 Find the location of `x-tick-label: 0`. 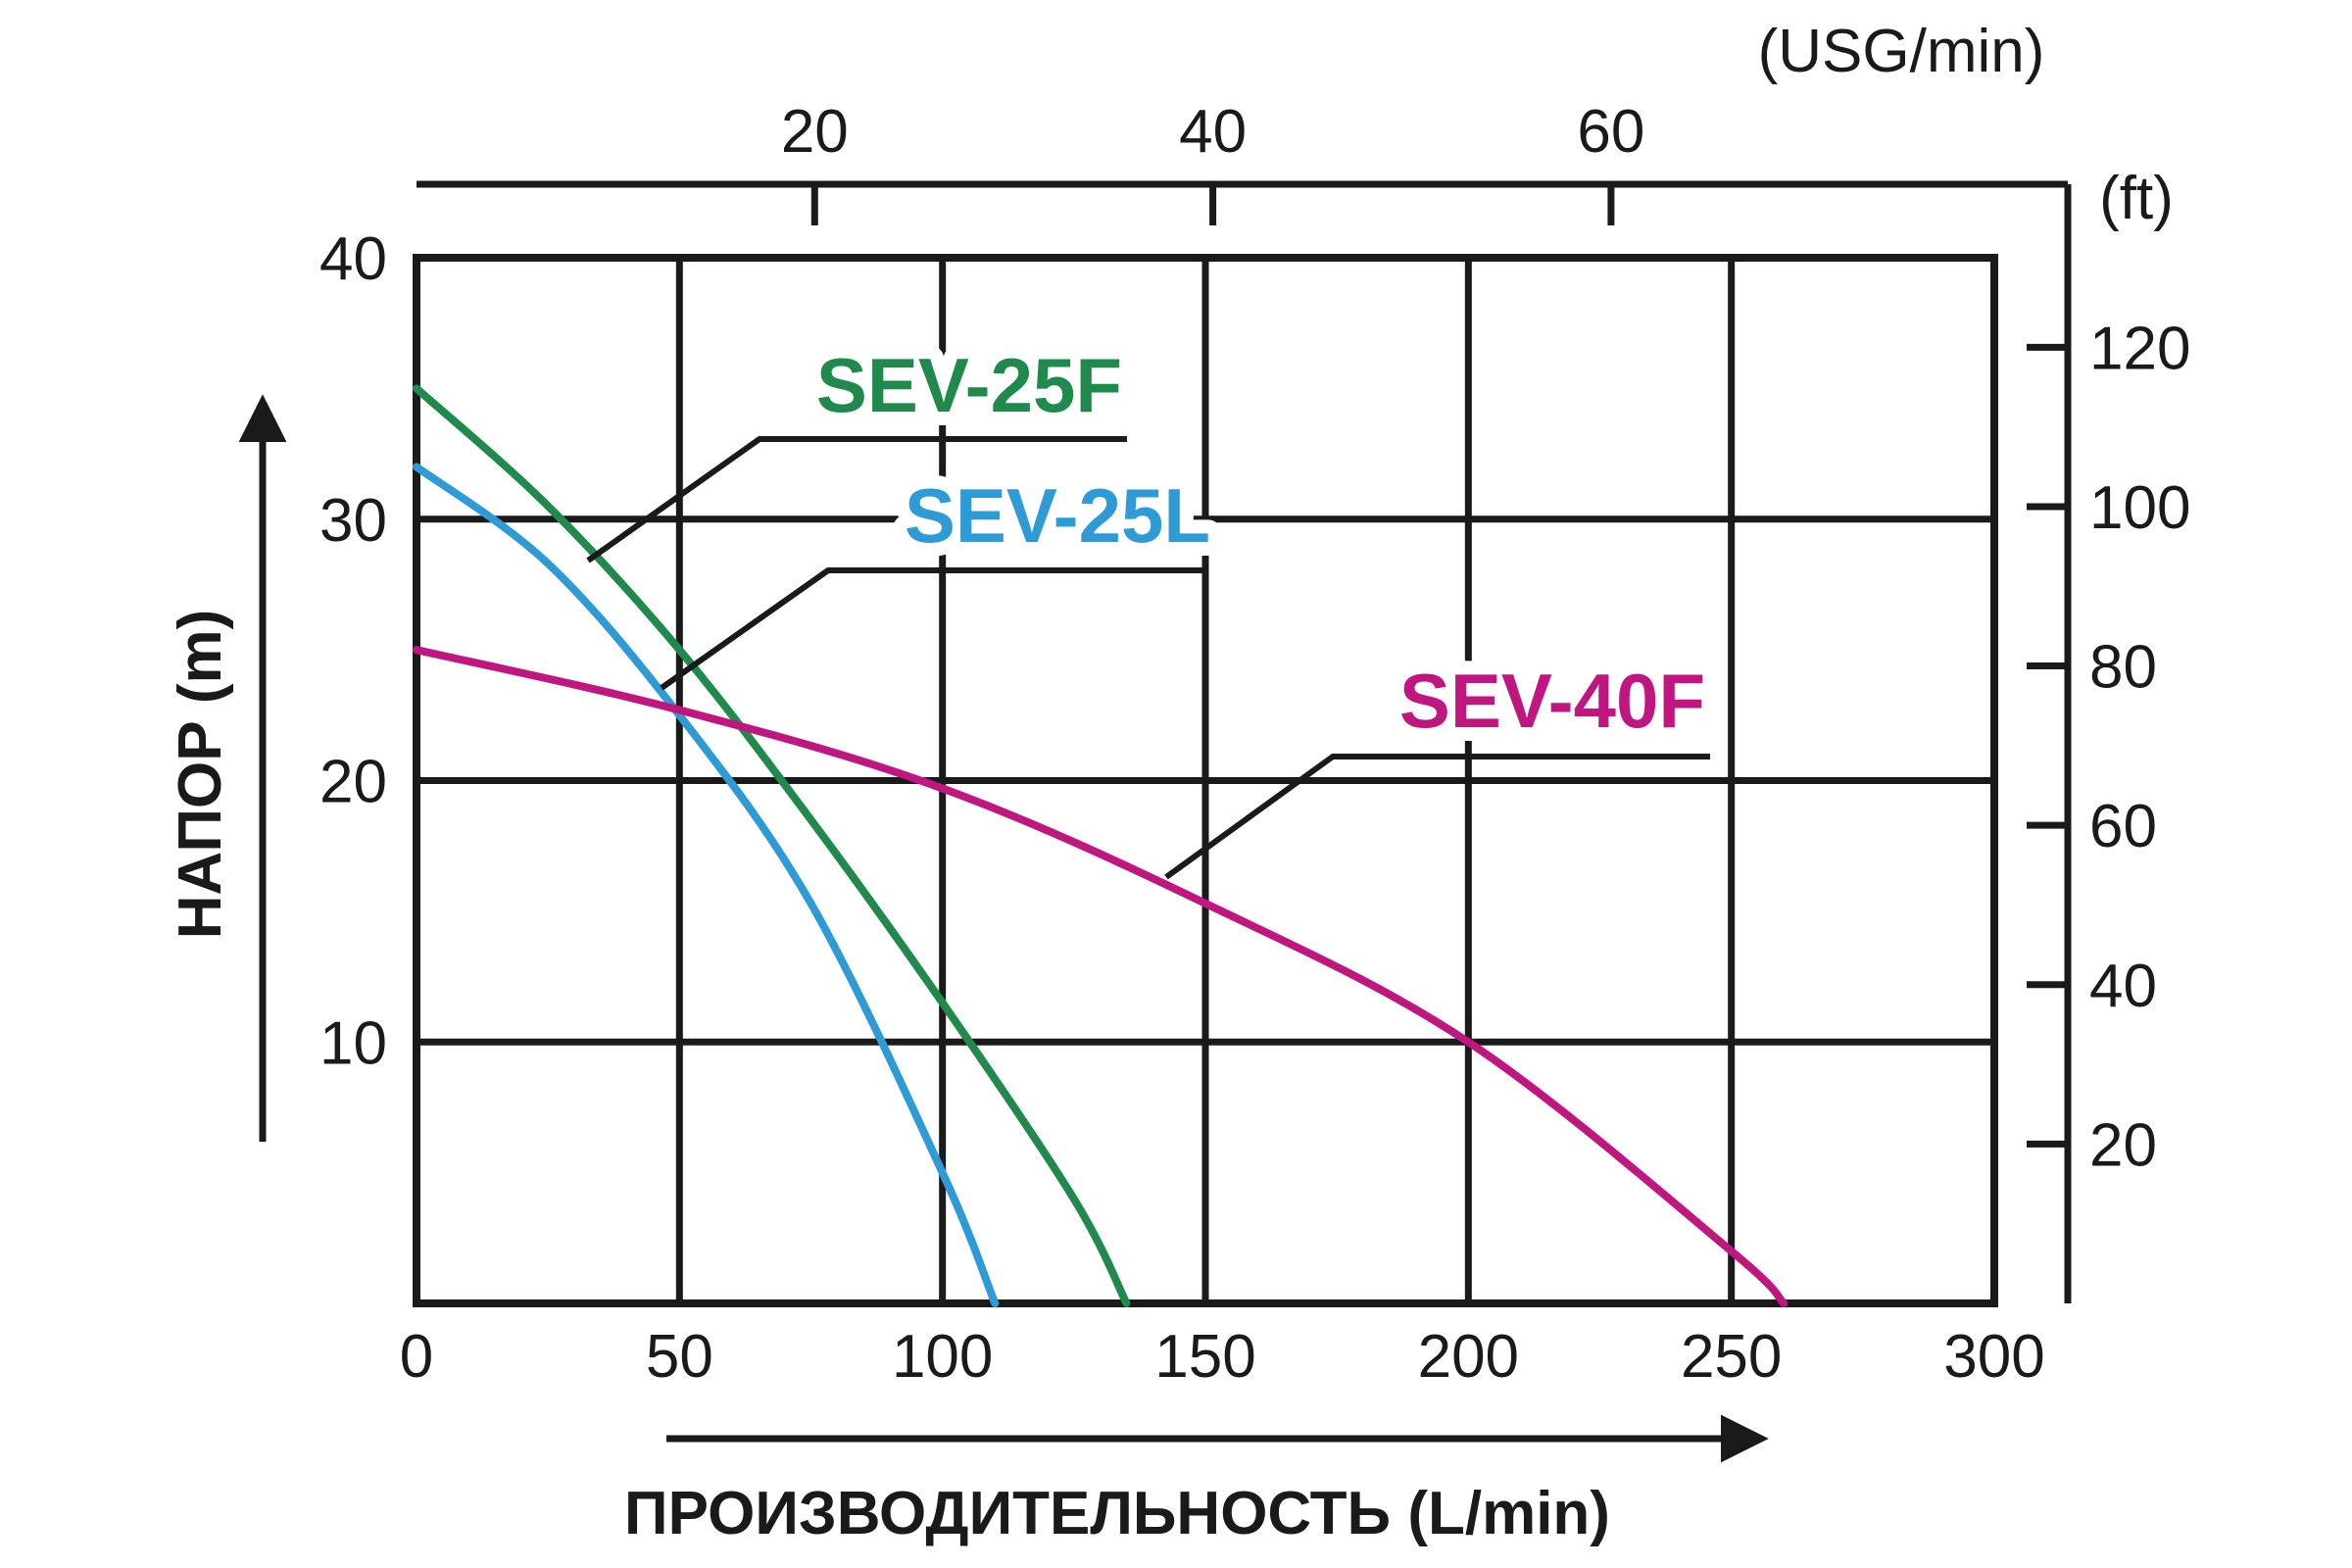

x-tick-label: 0 is located at coordinates (416, 1357).